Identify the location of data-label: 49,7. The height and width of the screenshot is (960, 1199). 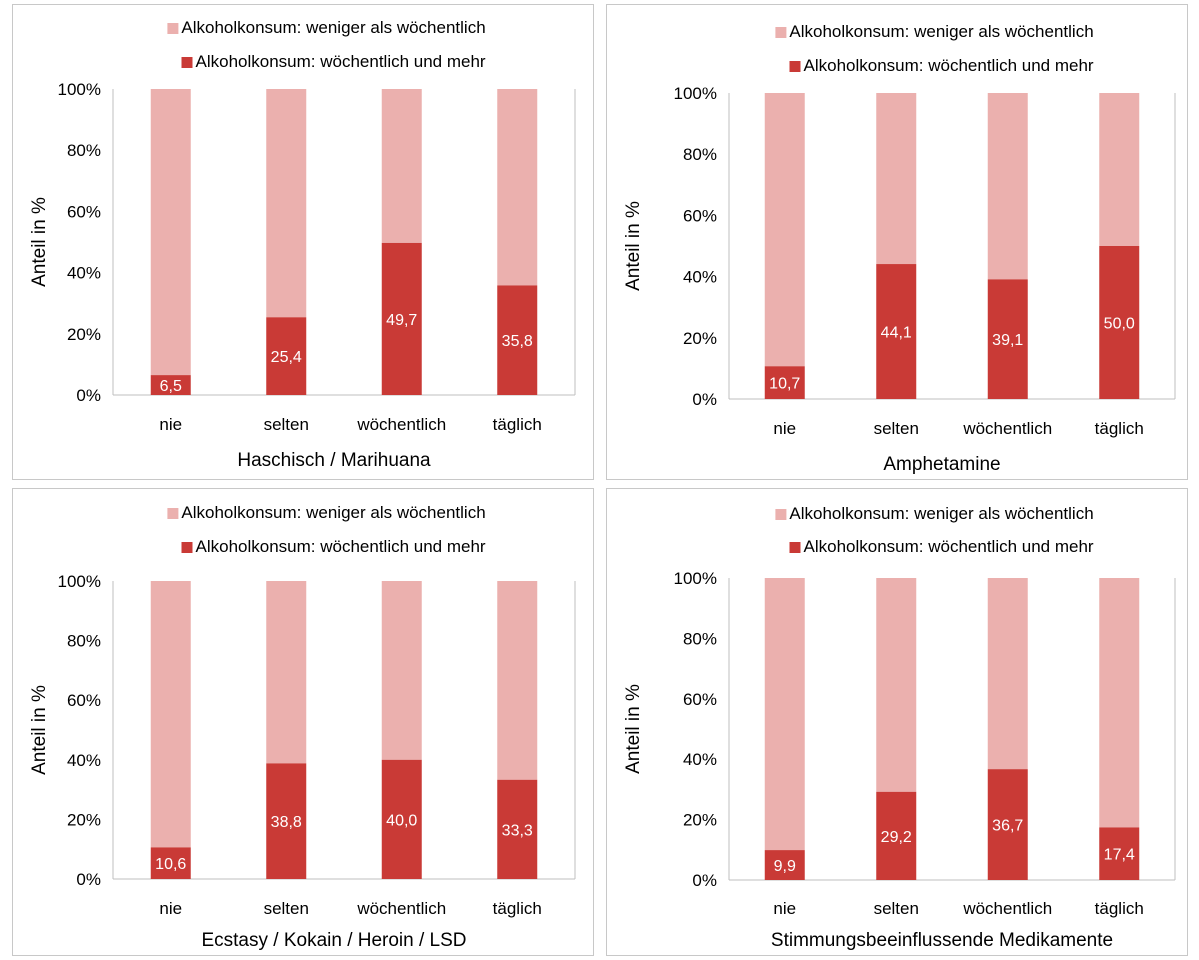
(401, 320).